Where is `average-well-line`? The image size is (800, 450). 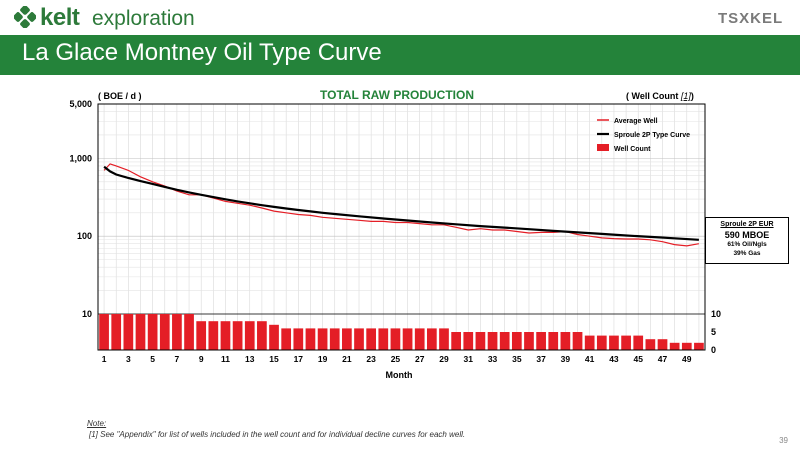 average-well-line is located at coordinates (401, 205).